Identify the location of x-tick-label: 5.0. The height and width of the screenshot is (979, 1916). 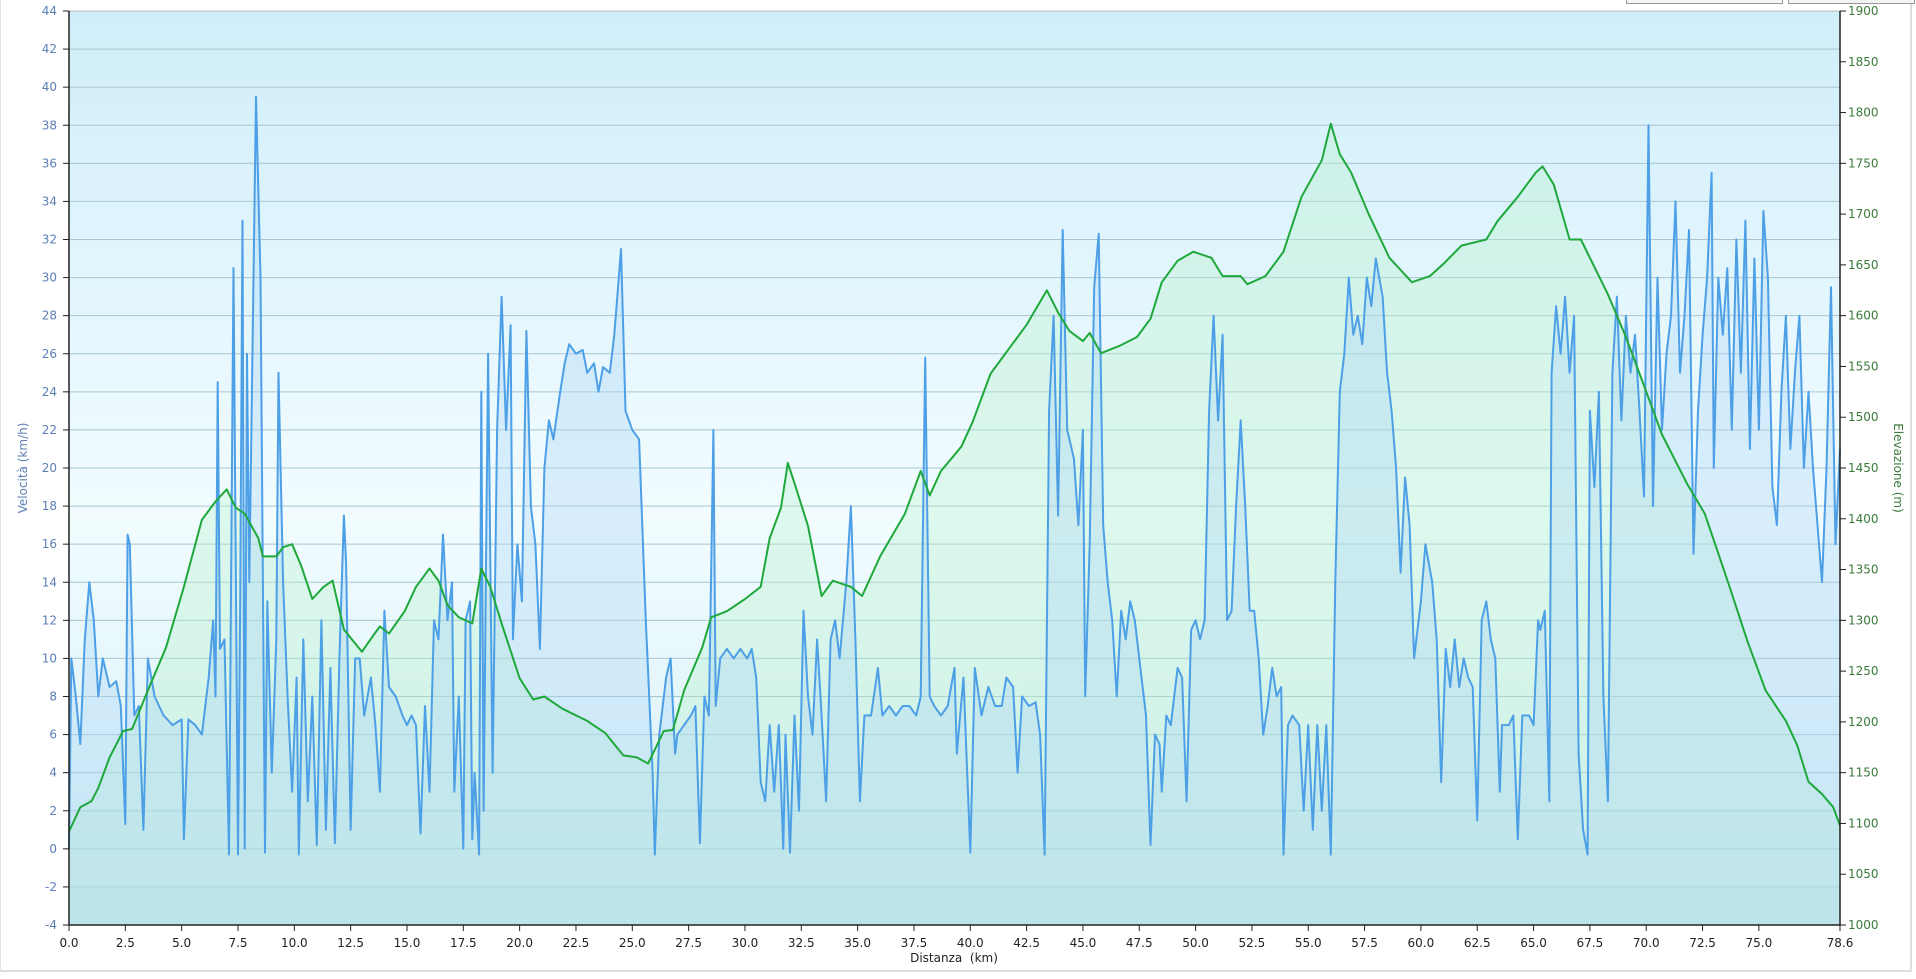
(181, 943).